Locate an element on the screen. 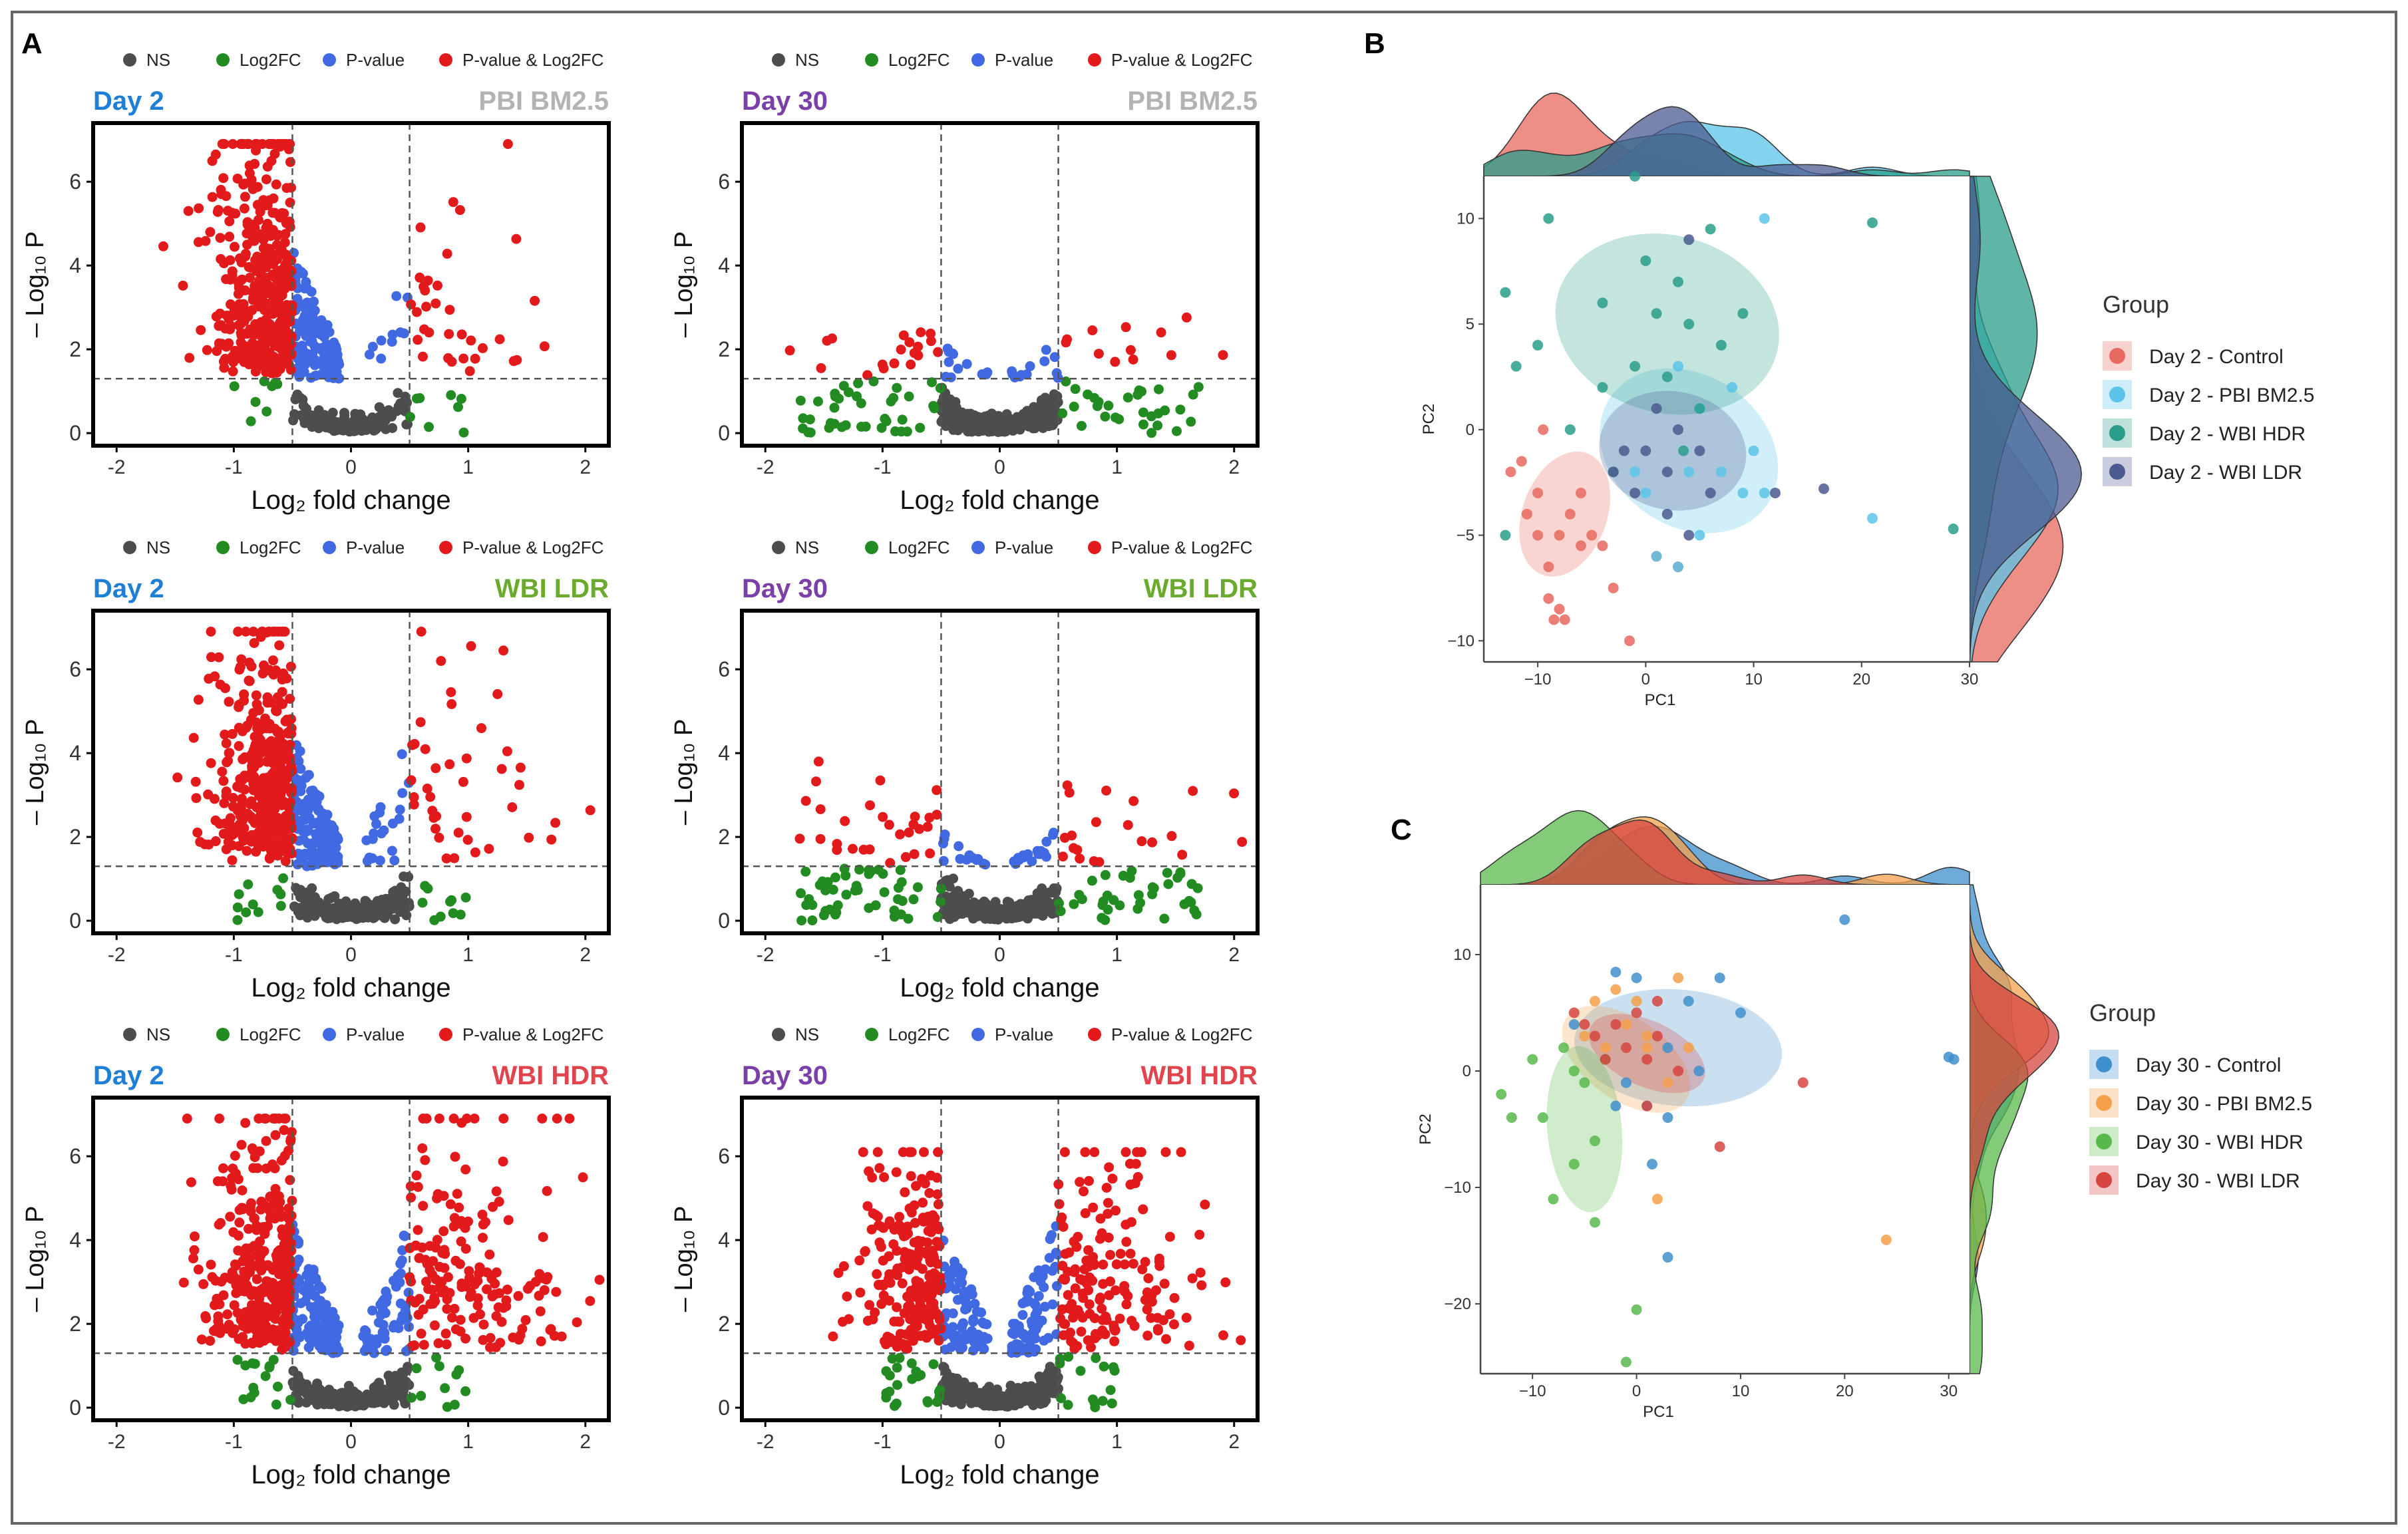 The height and width of the screenshot is (1534, 2408). x-tick-label: 10 is located at coordinates (1741, 1391).